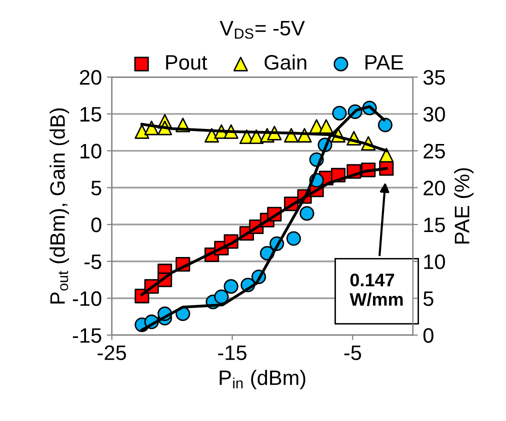 This screenshot has height=421, width=506. Describe the element at coordinates (285, 62) in the screenshot. I see `legend-label: Gain` at that location.